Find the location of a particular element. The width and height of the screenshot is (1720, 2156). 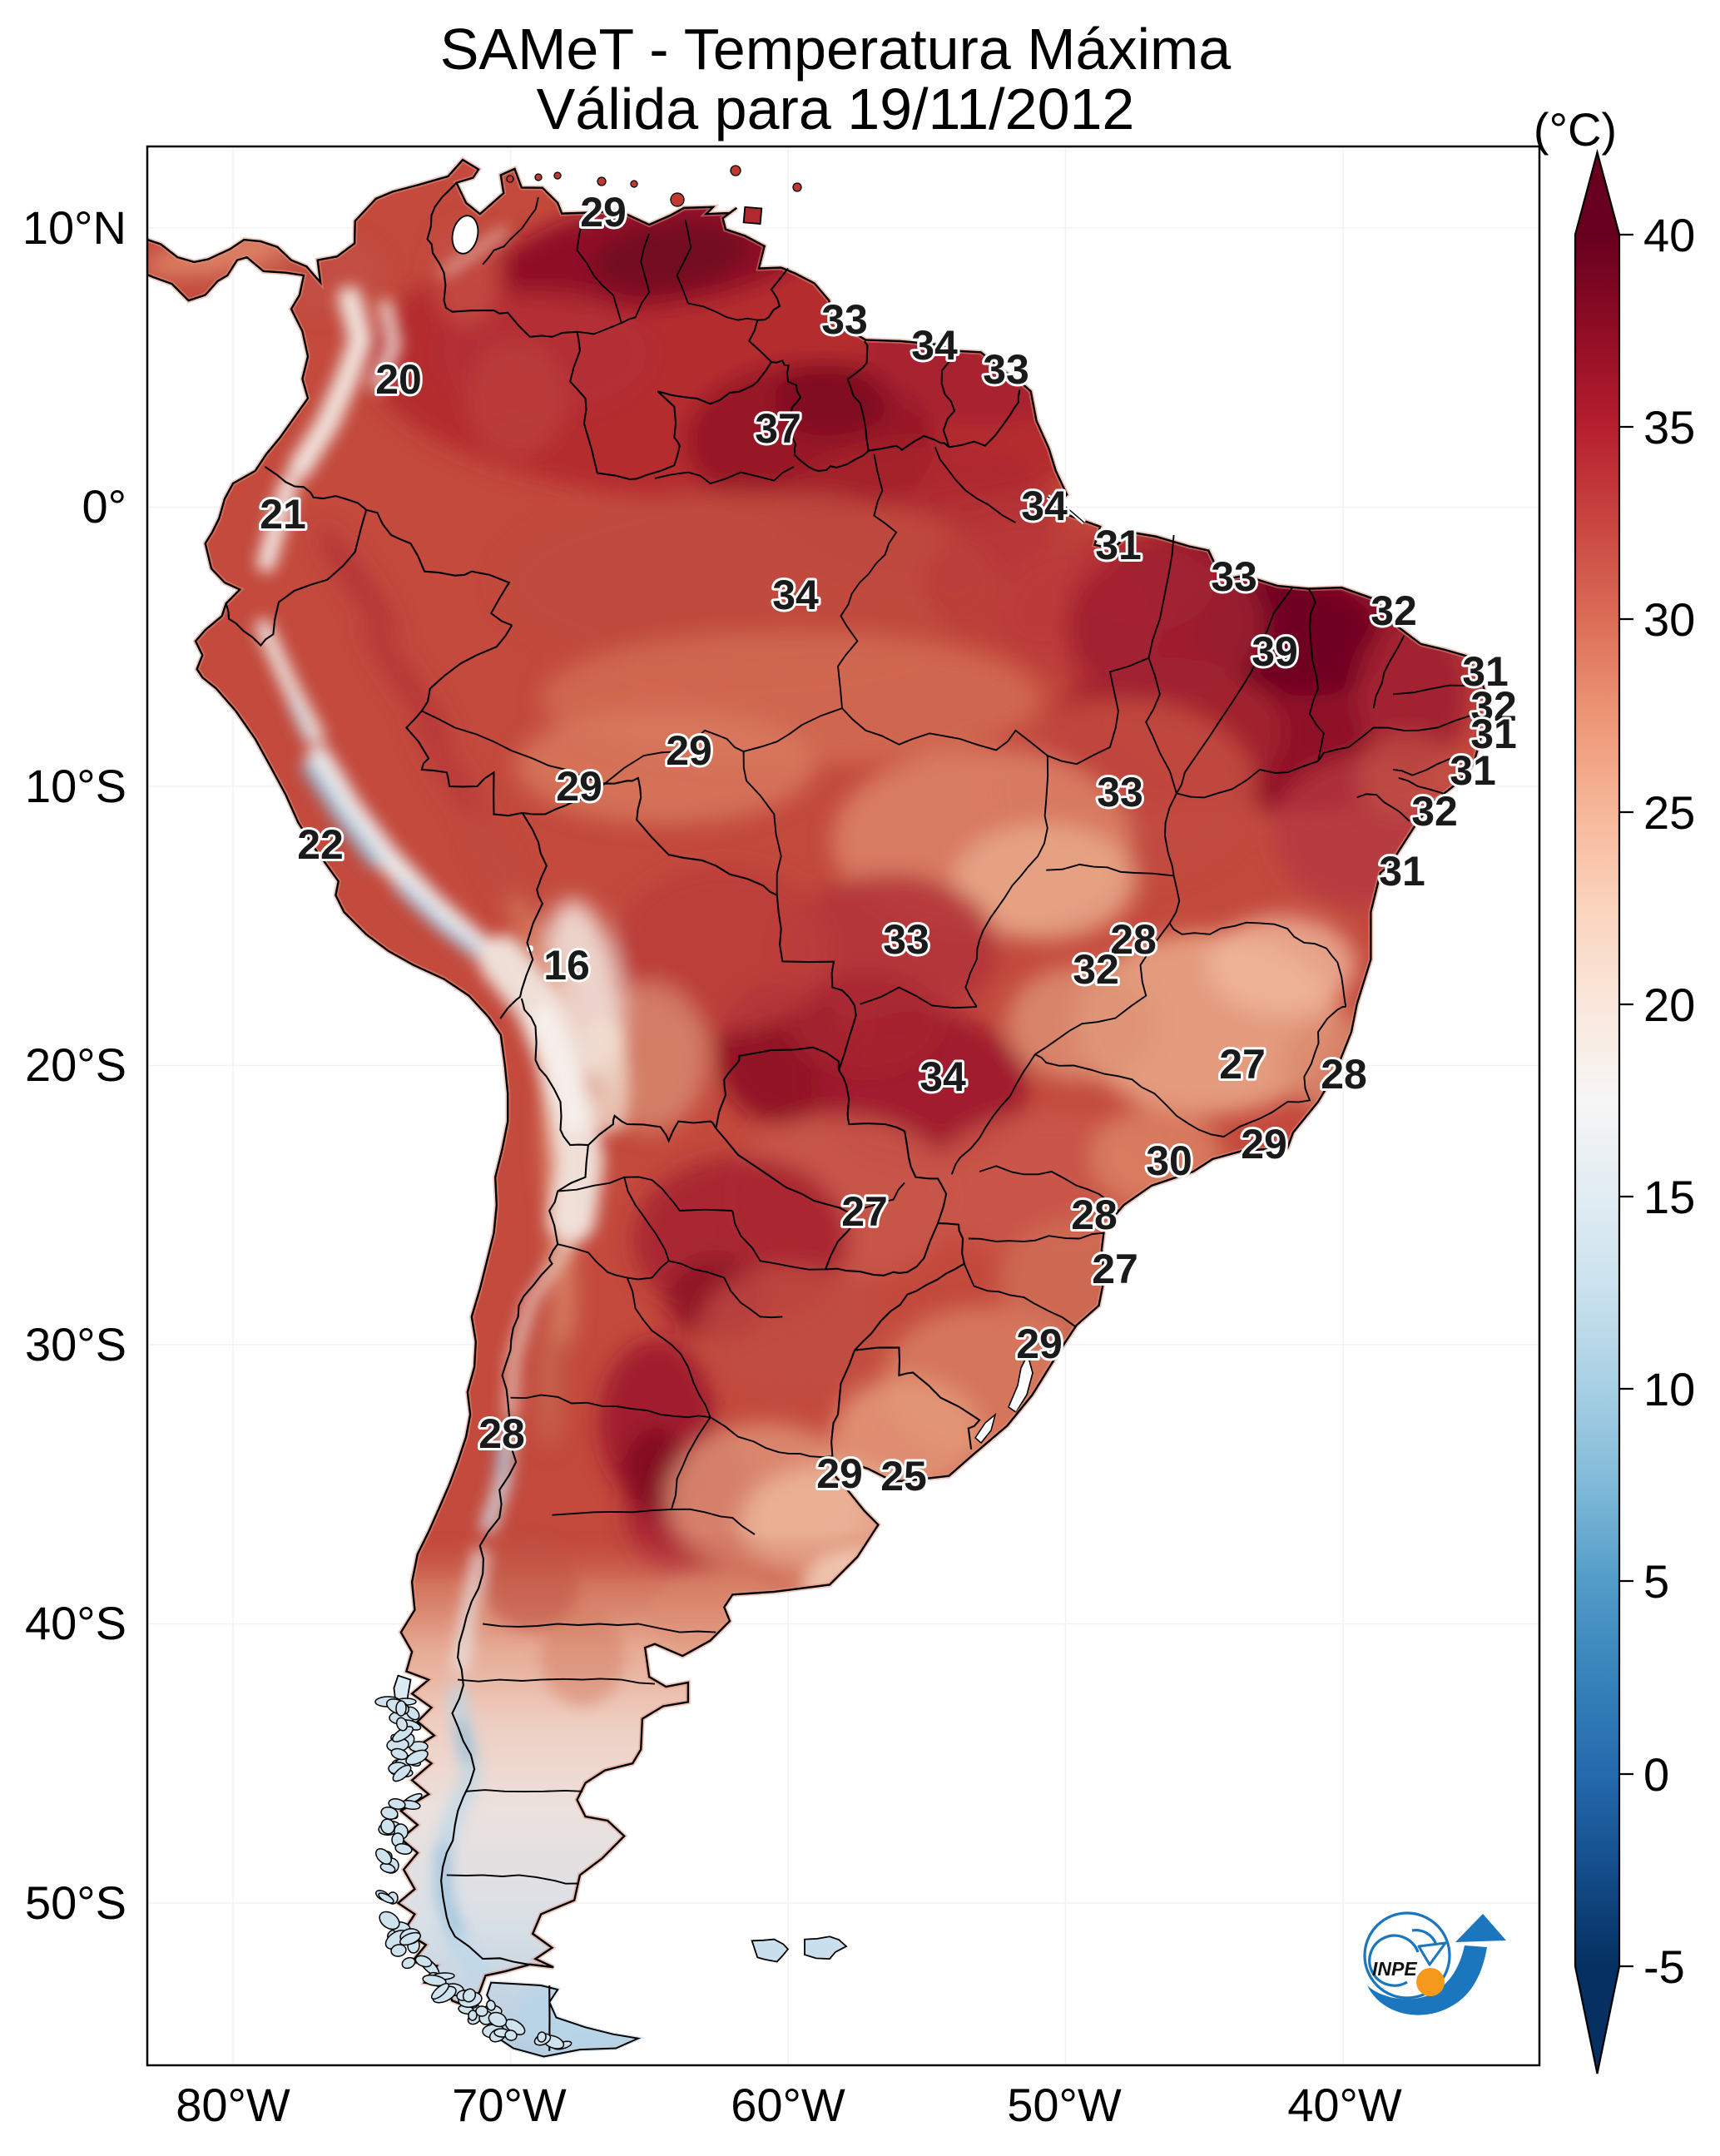

svg-text: 0 is located at coordinates (1656, 1775).